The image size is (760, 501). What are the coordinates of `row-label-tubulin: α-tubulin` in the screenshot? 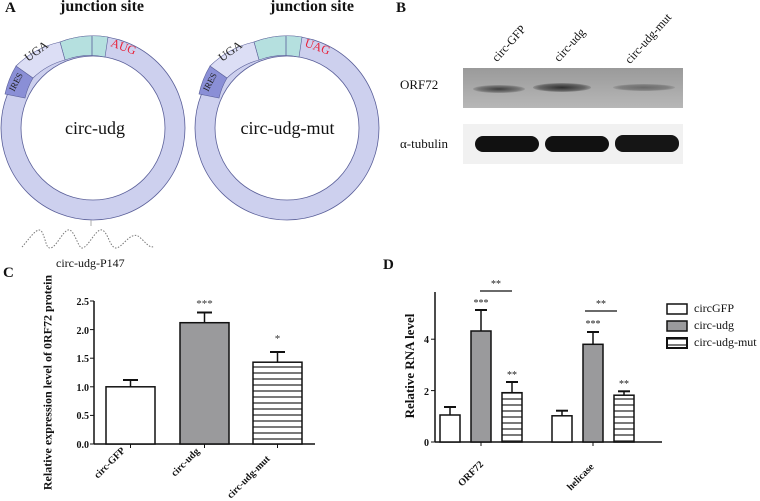 It's located at (424, 143).